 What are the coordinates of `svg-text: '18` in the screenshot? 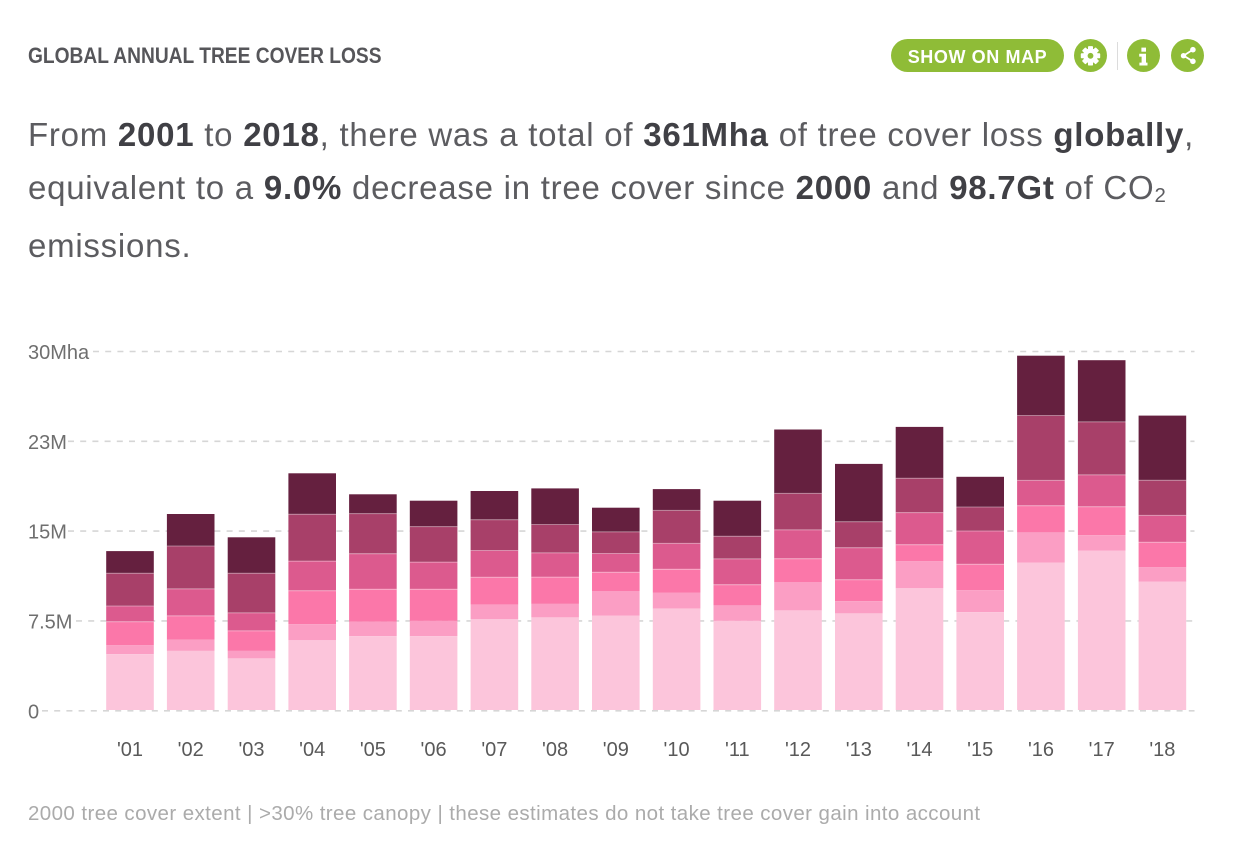 It's located at (1162, 750).